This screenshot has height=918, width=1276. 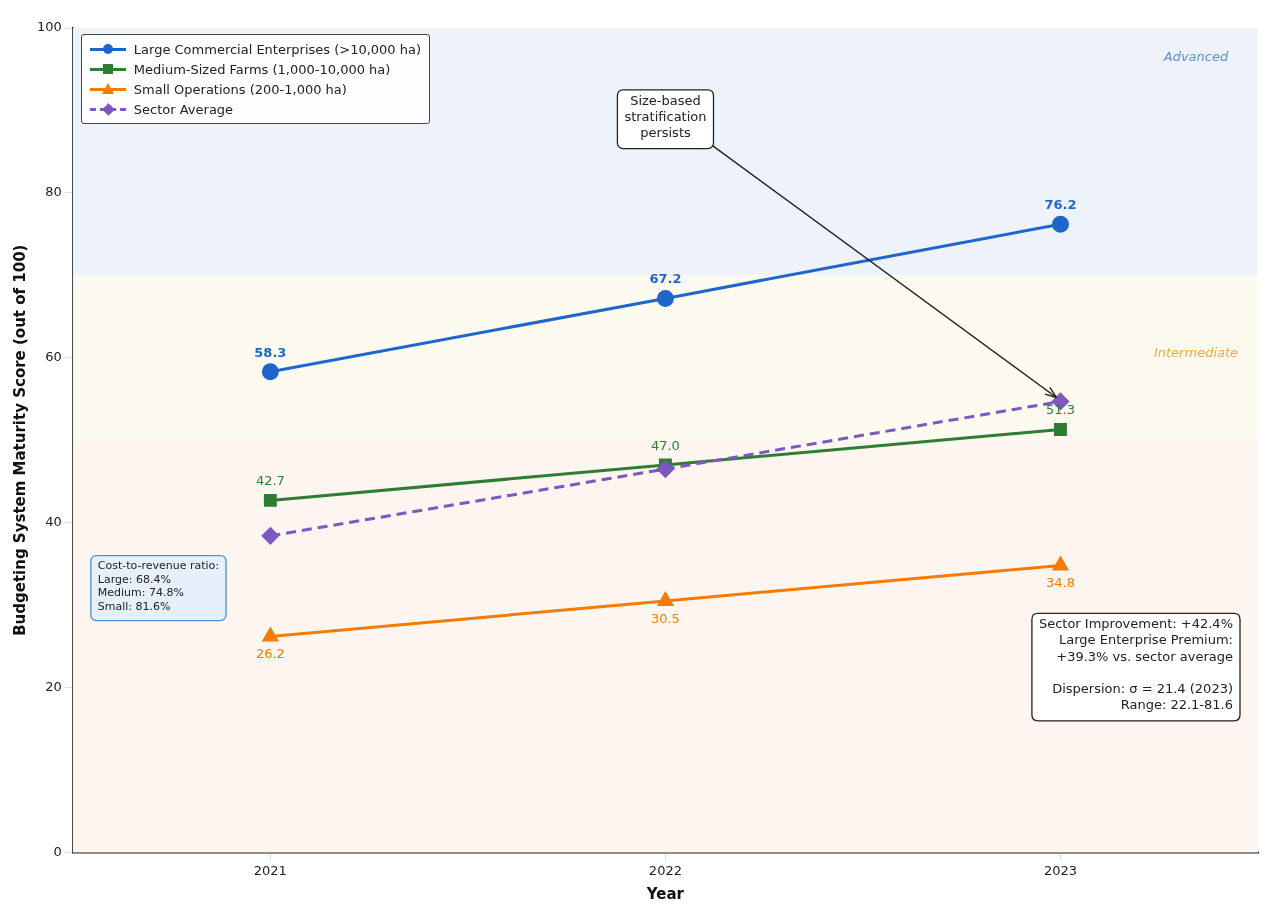 I want to click on x-axis-title: Year, so click(x=665, y=893).